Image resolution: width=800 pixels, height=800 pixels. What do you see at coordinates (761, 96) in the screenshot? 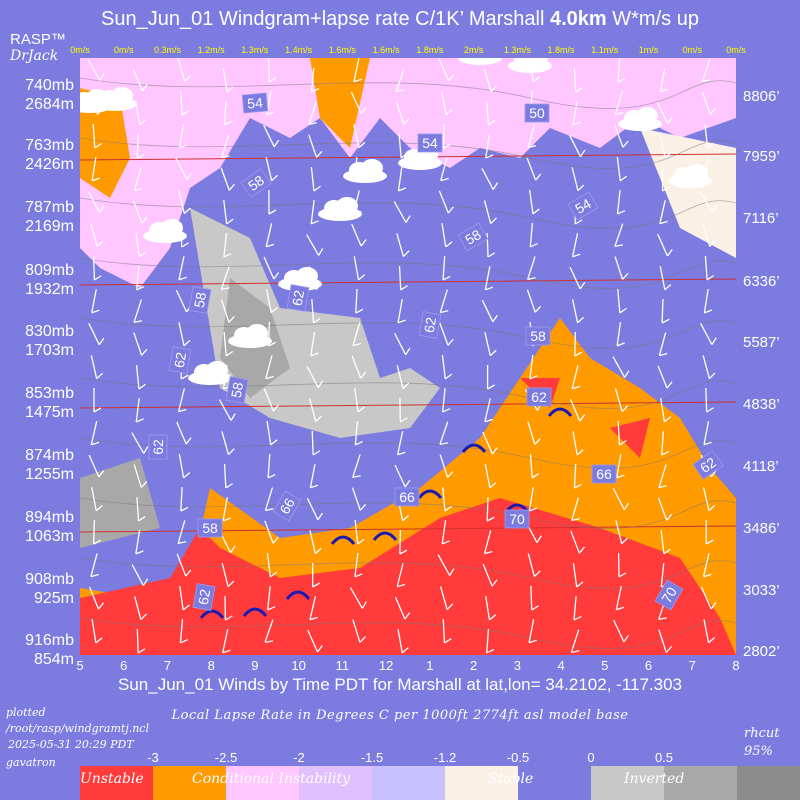
I see `right-axis-ft: 8806’` at bounding box center [761, 96].